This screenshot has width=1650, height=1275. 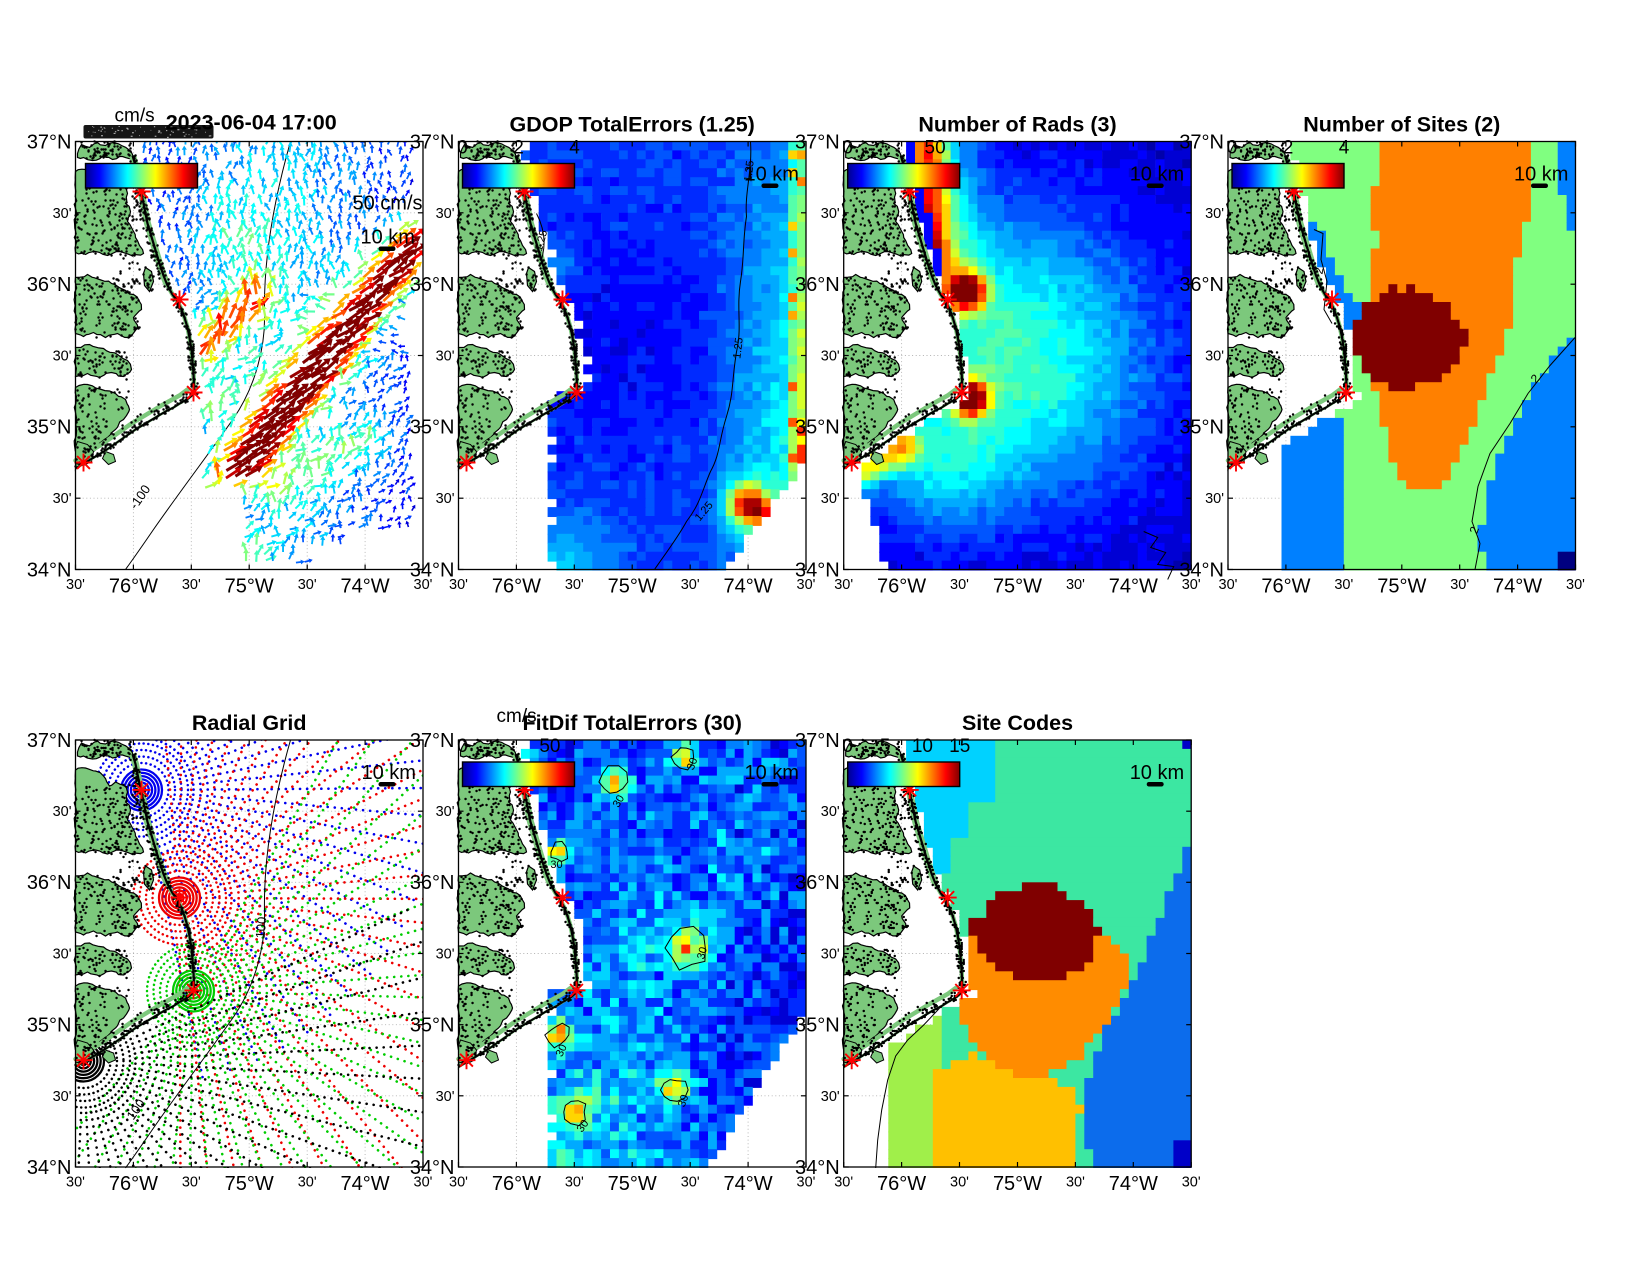 What do you see at coordinates (1017, 125) in the screenshot?
I see `svg-text: Number of Rads (3)` at bounding box center [1017, 125].